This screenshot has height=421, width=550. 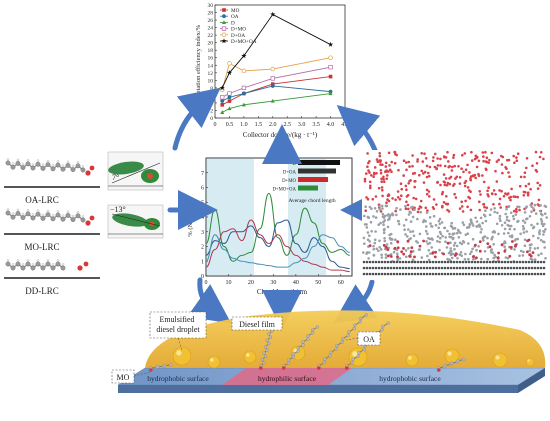 What do you see at coordinates (455, 233) in the screenshot?
I see `md-oil-layer` at bounding box center [455, 233].